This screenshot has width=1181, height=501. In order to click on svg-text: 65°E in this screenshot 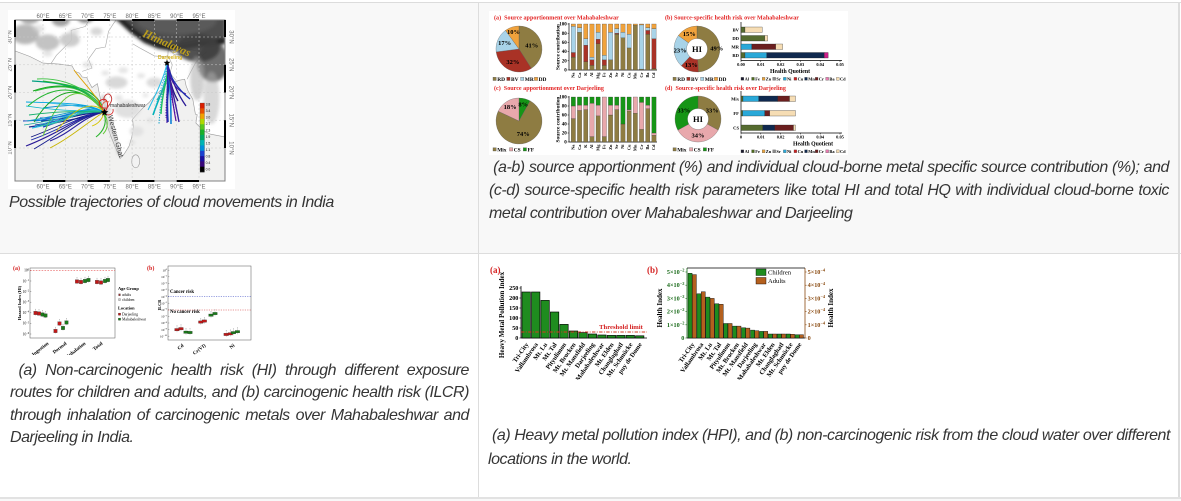, I will do `click(65, 187)`.